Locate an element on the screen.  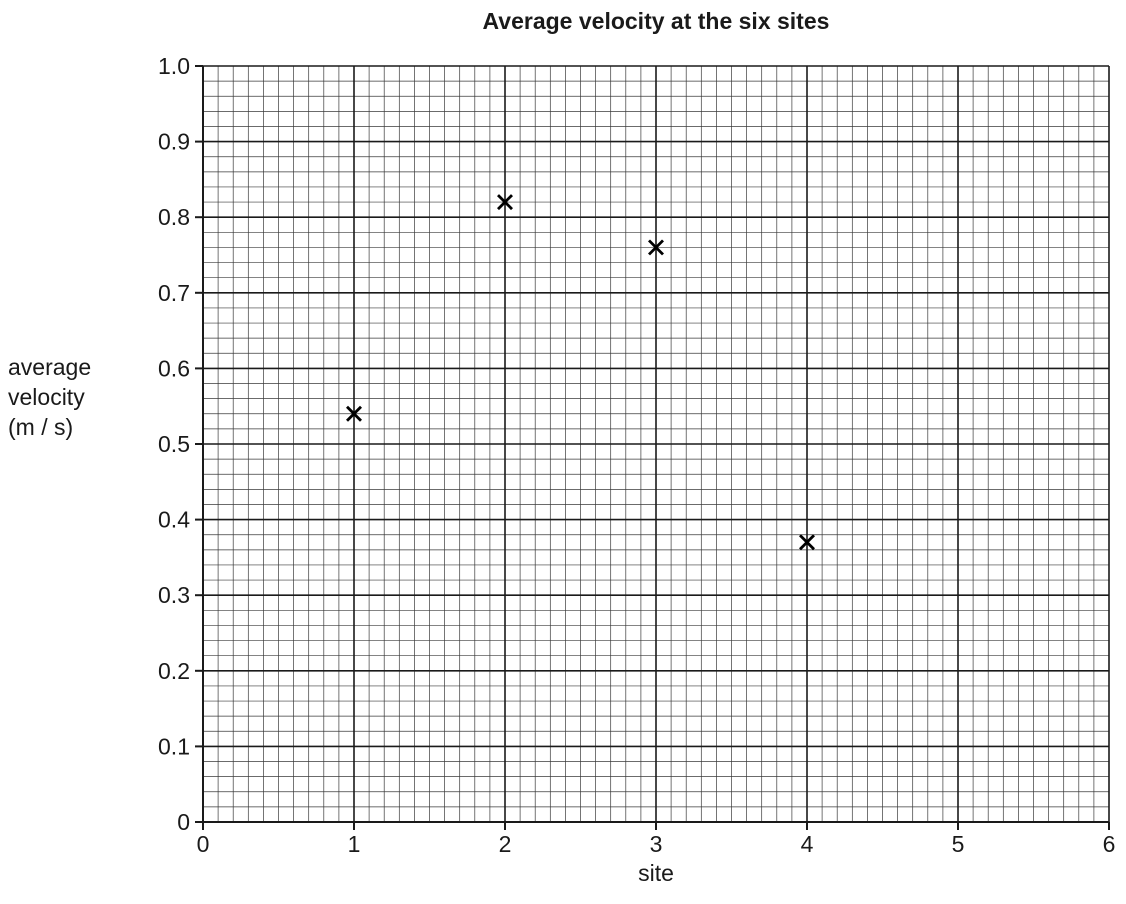
y-tick-label: 0.1 is located at coordinates (174, 746).